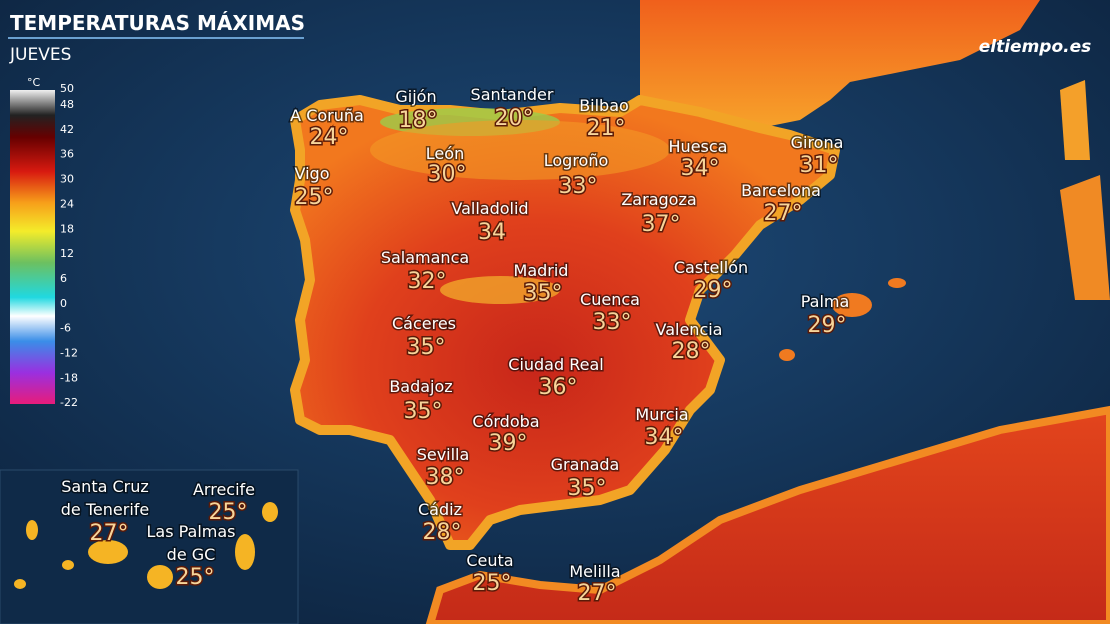 This screenshot has width=1110, height=624. I want to click on ibiza, so click(787, 355).